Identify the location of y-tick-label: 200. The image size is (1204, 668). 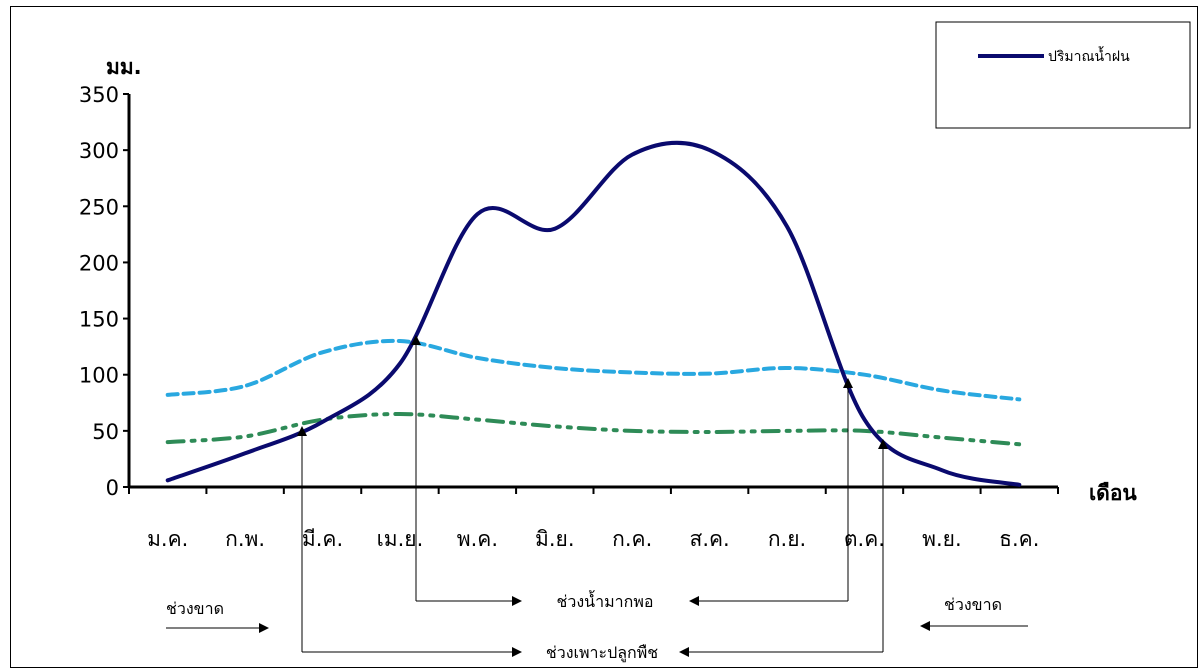
(99, 263).